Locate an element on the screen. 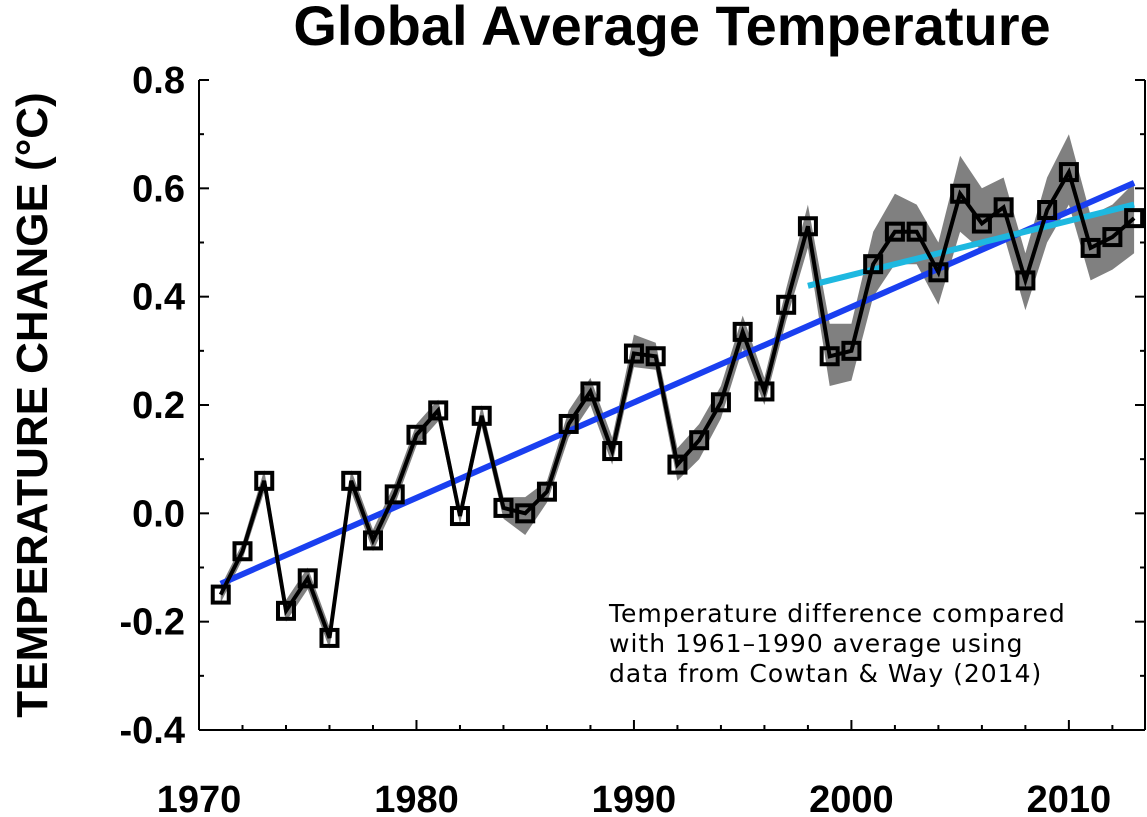 This screenshot has width=1147, height=817. data-point-1998 is located at coordinates (807, 226).